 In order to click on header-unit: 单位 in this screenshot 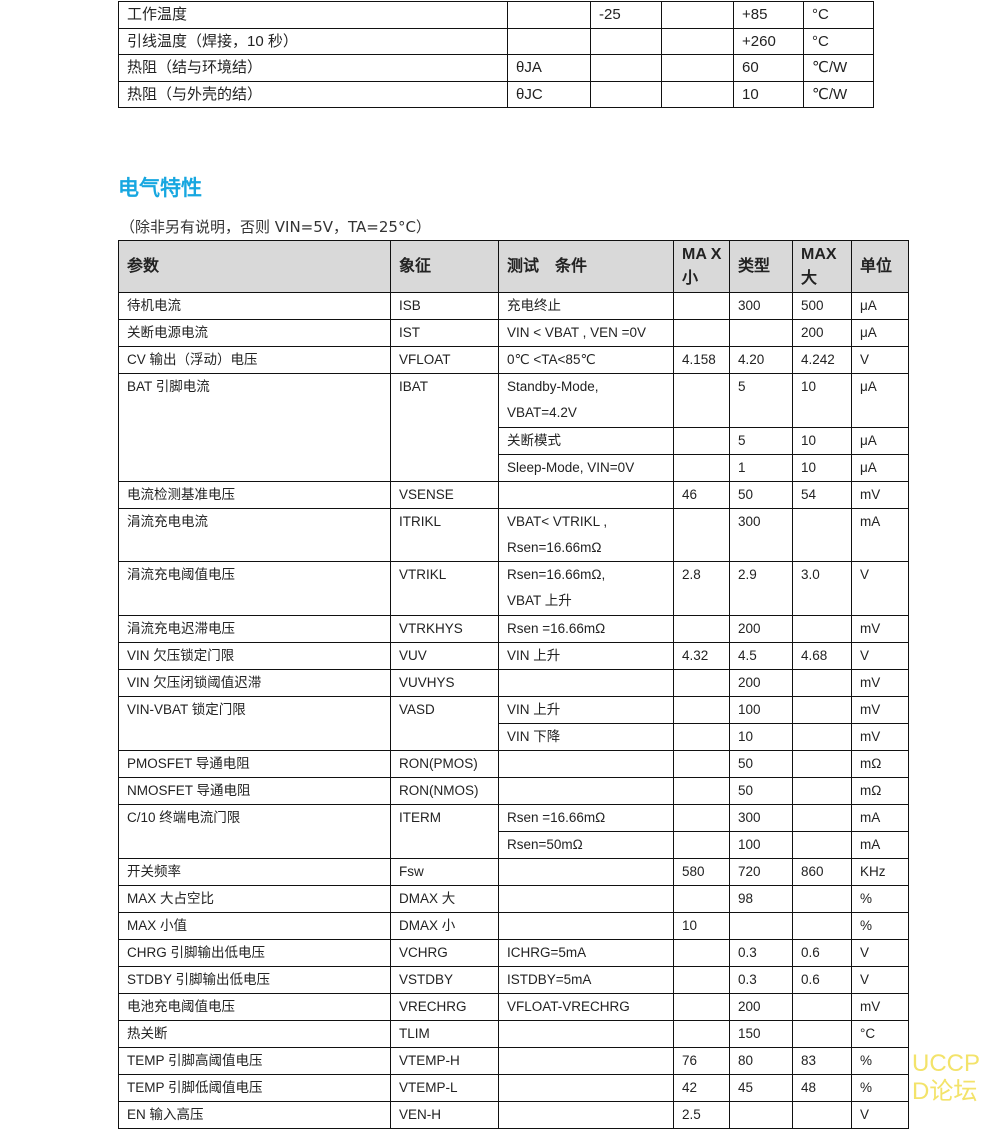, I will do `click(880, 266)`.